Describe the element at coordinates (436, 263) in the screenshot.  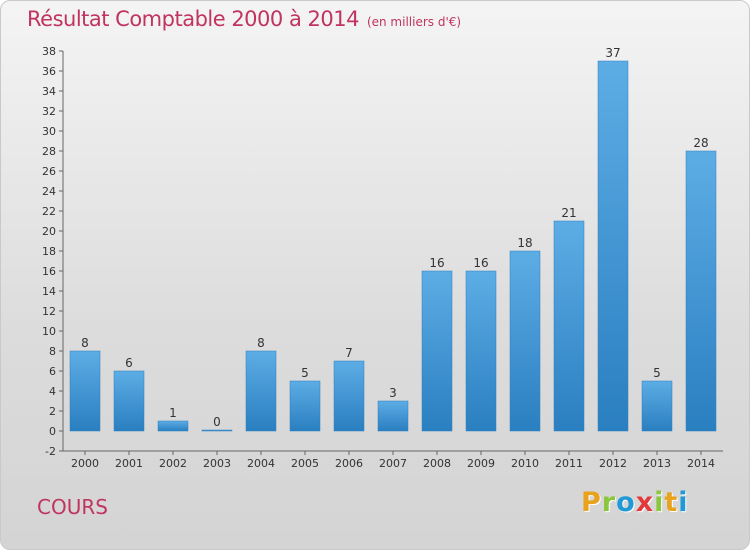
I see `value-label-2008: 16` at that location.